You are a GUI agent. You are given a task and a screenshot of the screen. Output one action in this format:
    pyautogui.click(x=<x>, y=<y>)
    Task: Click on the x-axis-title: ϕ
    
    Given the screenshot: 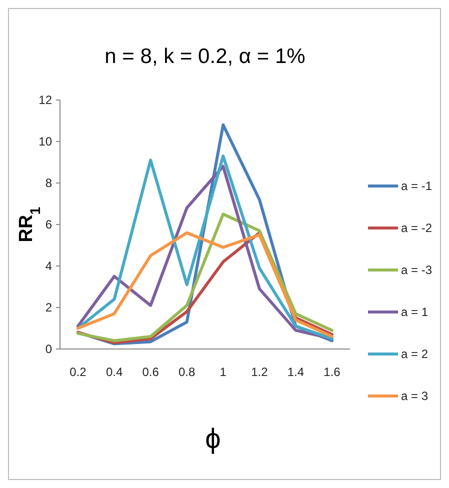 What is the action you would take?
    pyautogui.click(x=213, y=438)
    